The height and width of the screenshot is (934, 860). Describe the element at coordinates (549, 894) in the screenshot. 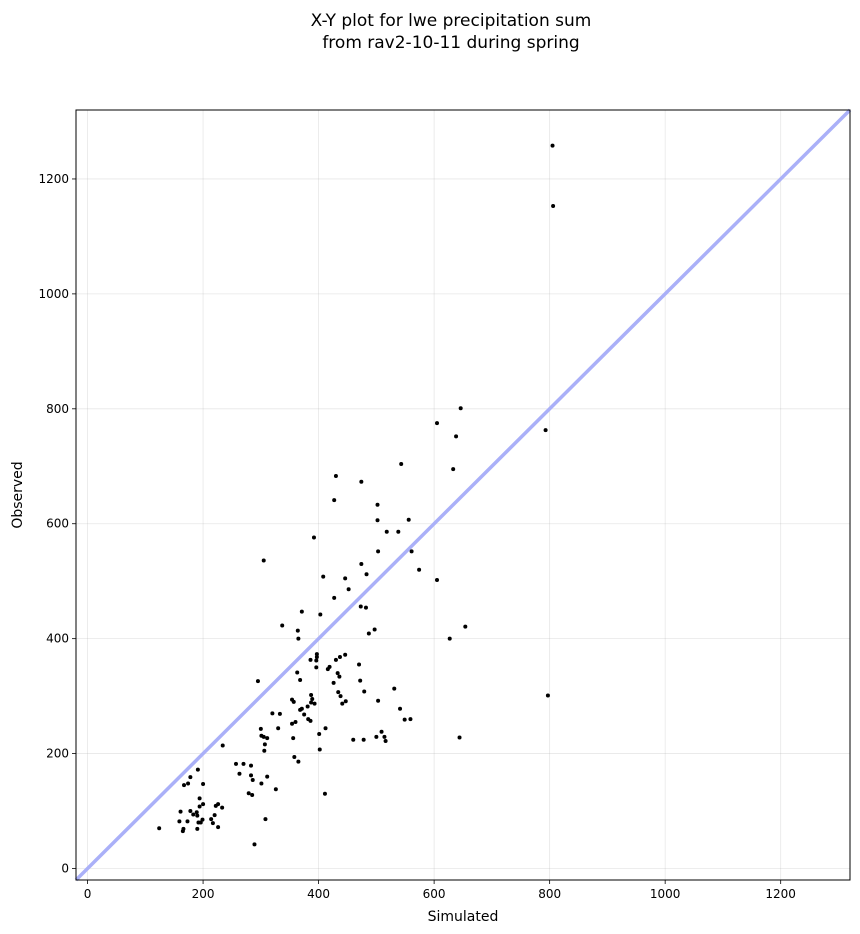

I see `x-tick-label: 800` at that location.